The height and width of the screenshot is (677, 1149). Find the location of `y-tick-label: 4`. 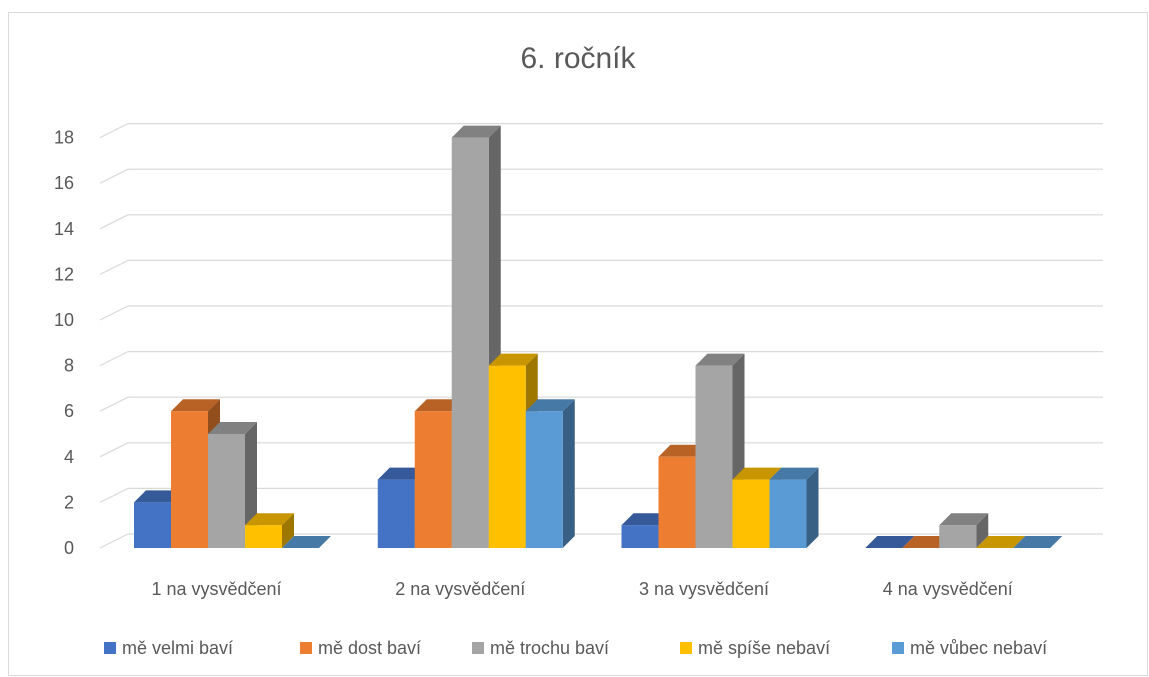

y-tick-label: 4 is located at coordinates (69, 457).